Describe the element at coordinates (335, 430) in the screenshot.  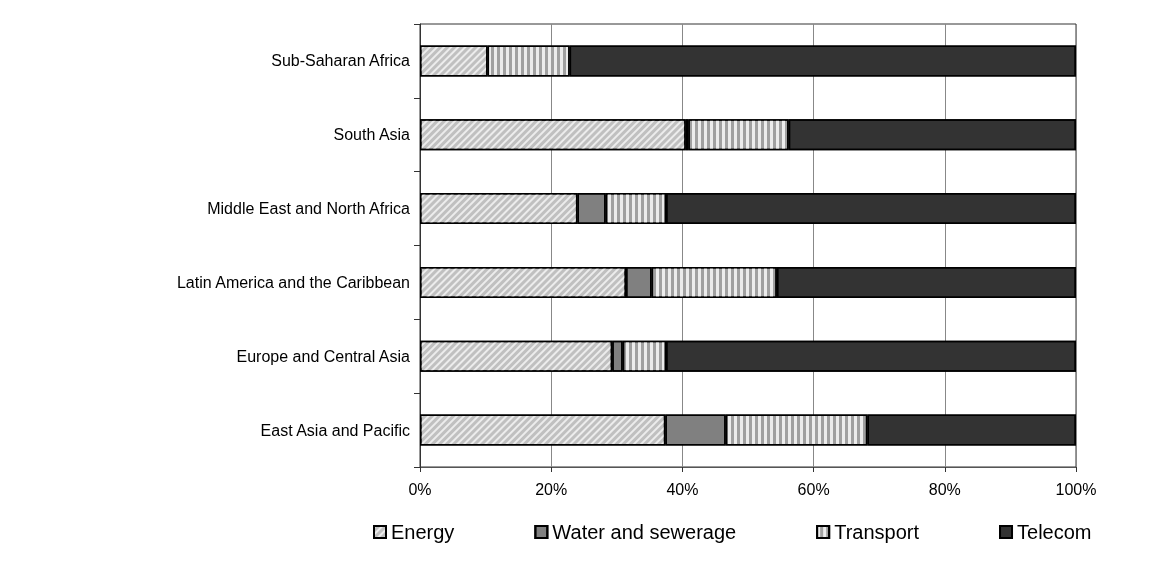
I see `y-tick-label: East Asia and Pacific` at that location.